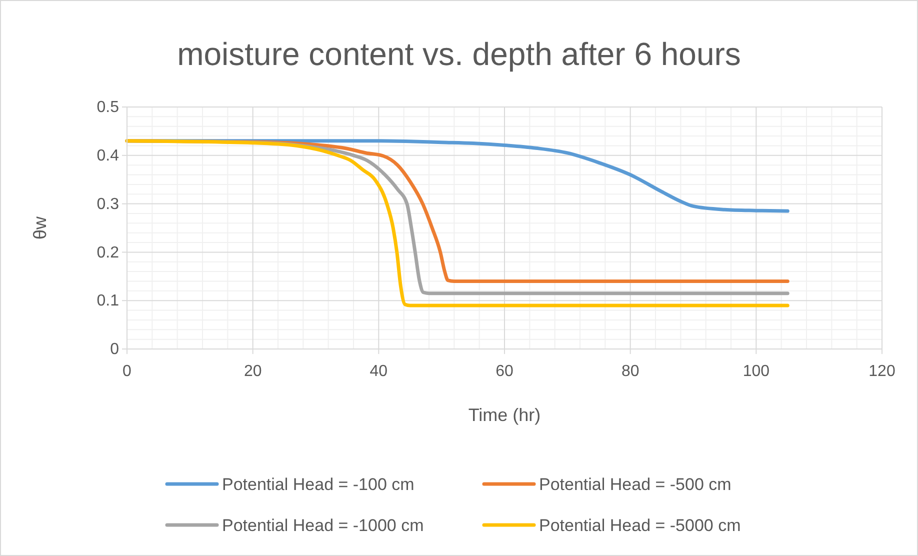 The height and width of the screenshot is (556, 918). Describe the element at coordinates (108, 301) in the screenshot. I see `y-tick-label: 0.1` at that location.